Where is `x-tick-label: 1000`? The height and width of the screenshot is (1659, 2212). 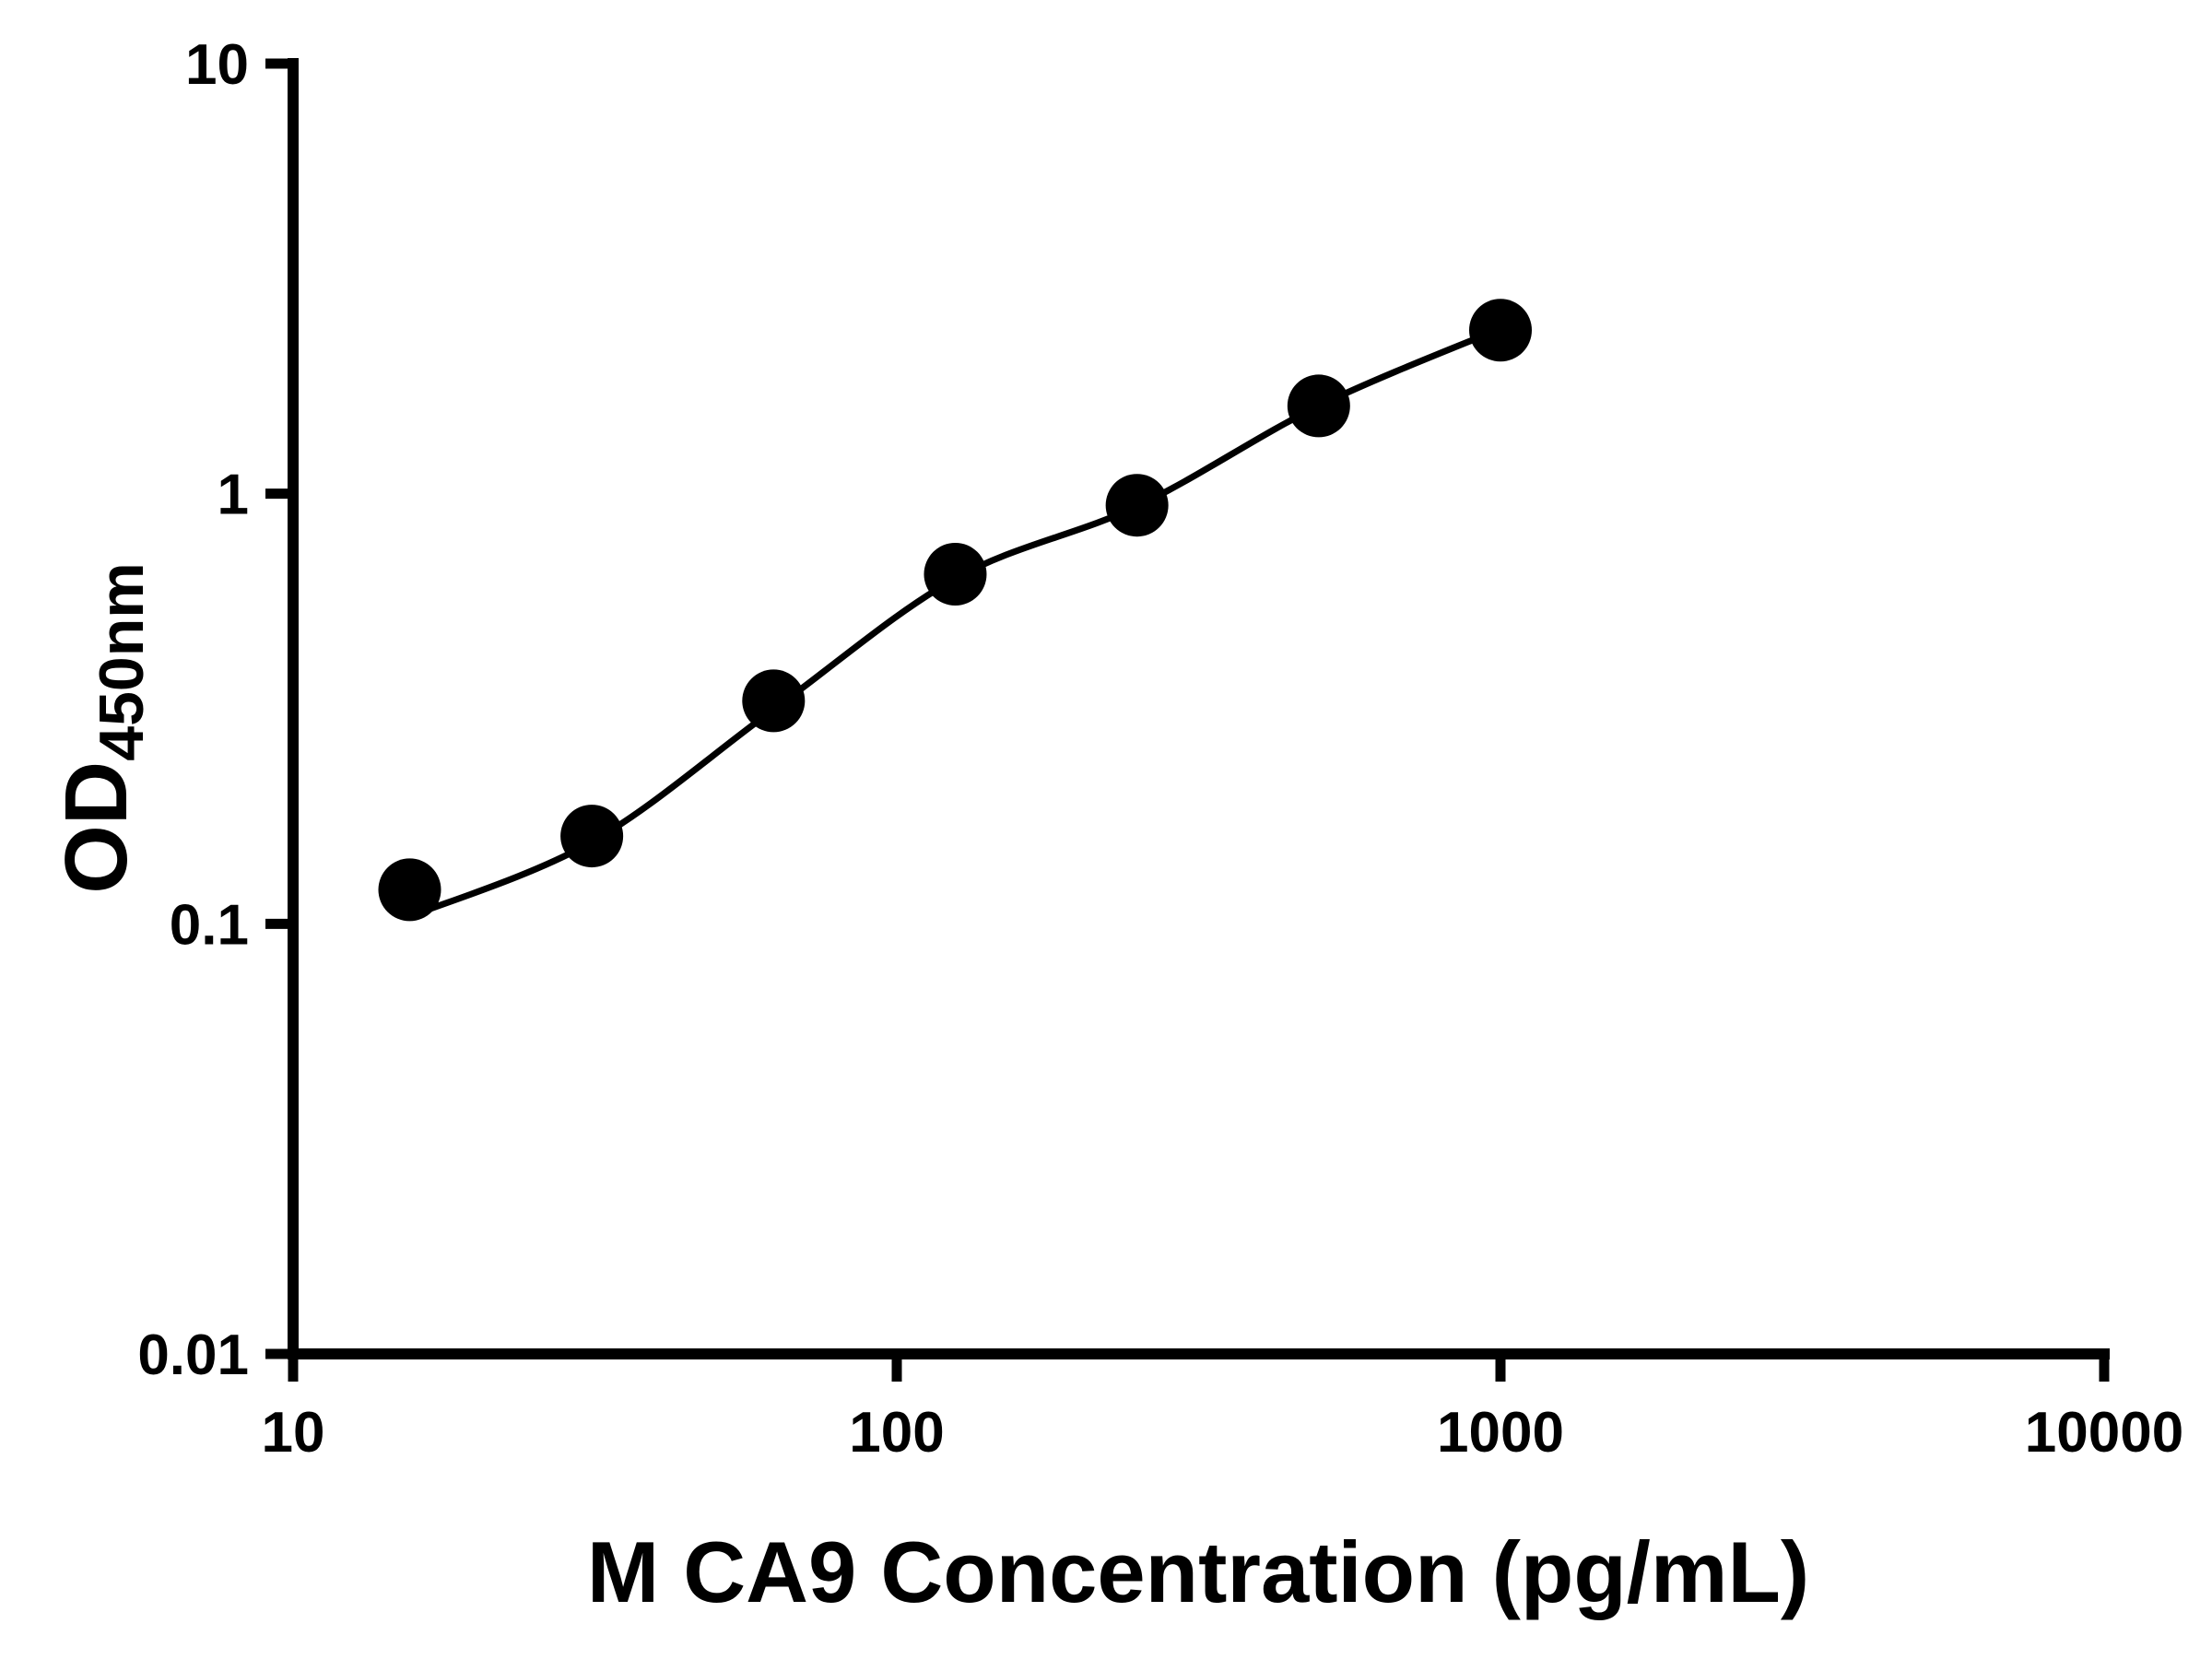
x-tick-label: 1000 is located at coordinates (1500, 1433).